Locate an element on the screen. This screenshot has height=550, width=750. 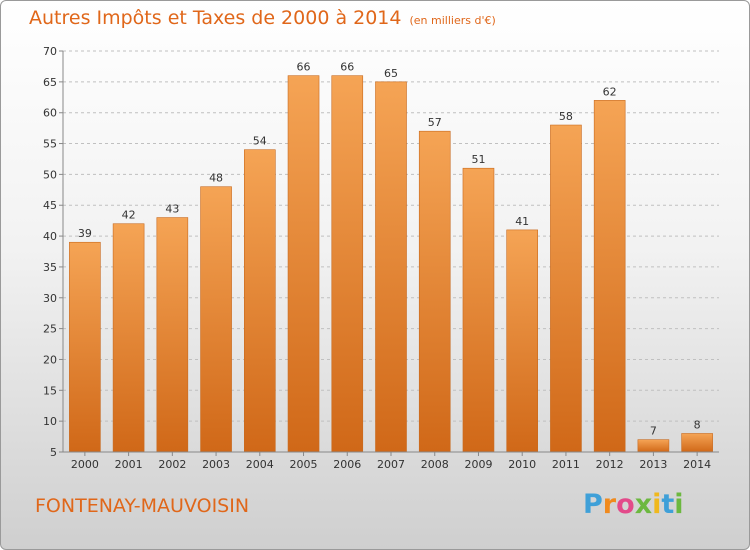
y-tick-label: 5 is located at coordinates (53, 452).